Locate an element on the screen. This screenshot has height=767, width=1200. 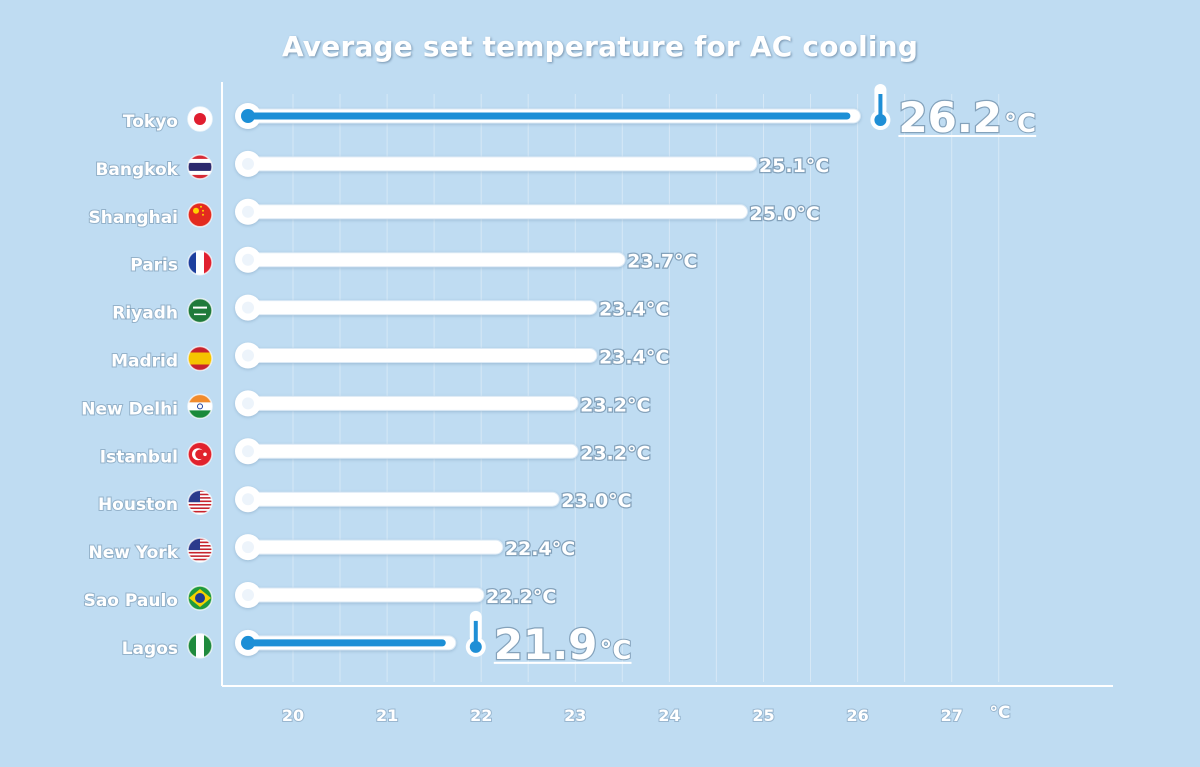
x-axis-unit: °C is located at coordinates (1000, 713).